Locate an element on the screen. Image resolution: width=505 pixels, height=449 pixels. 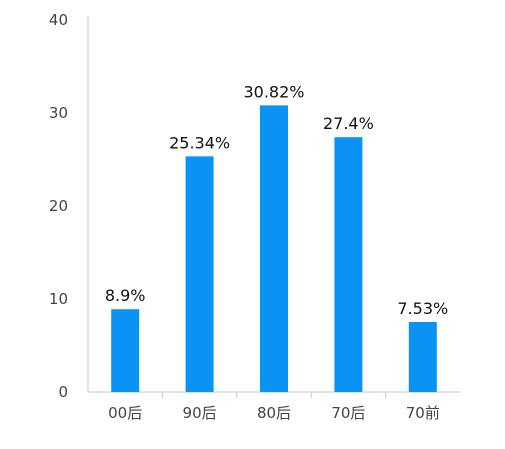
data-label: 8.9% is located at coordinates (125, 295).